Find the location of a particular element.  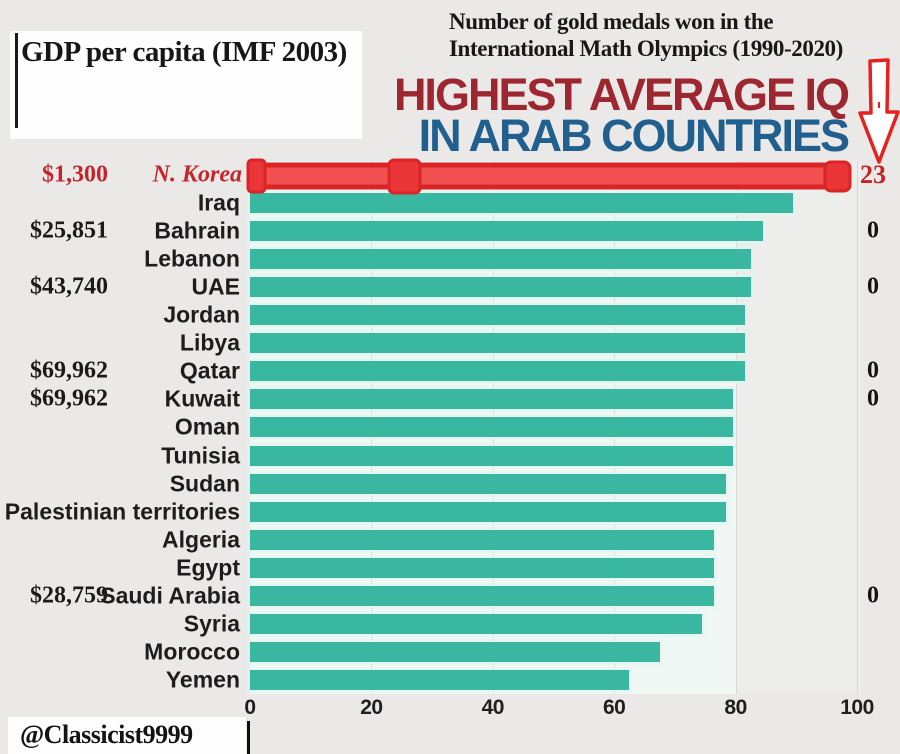

chart-row: Tunisia is located at coordinates (450, 456).